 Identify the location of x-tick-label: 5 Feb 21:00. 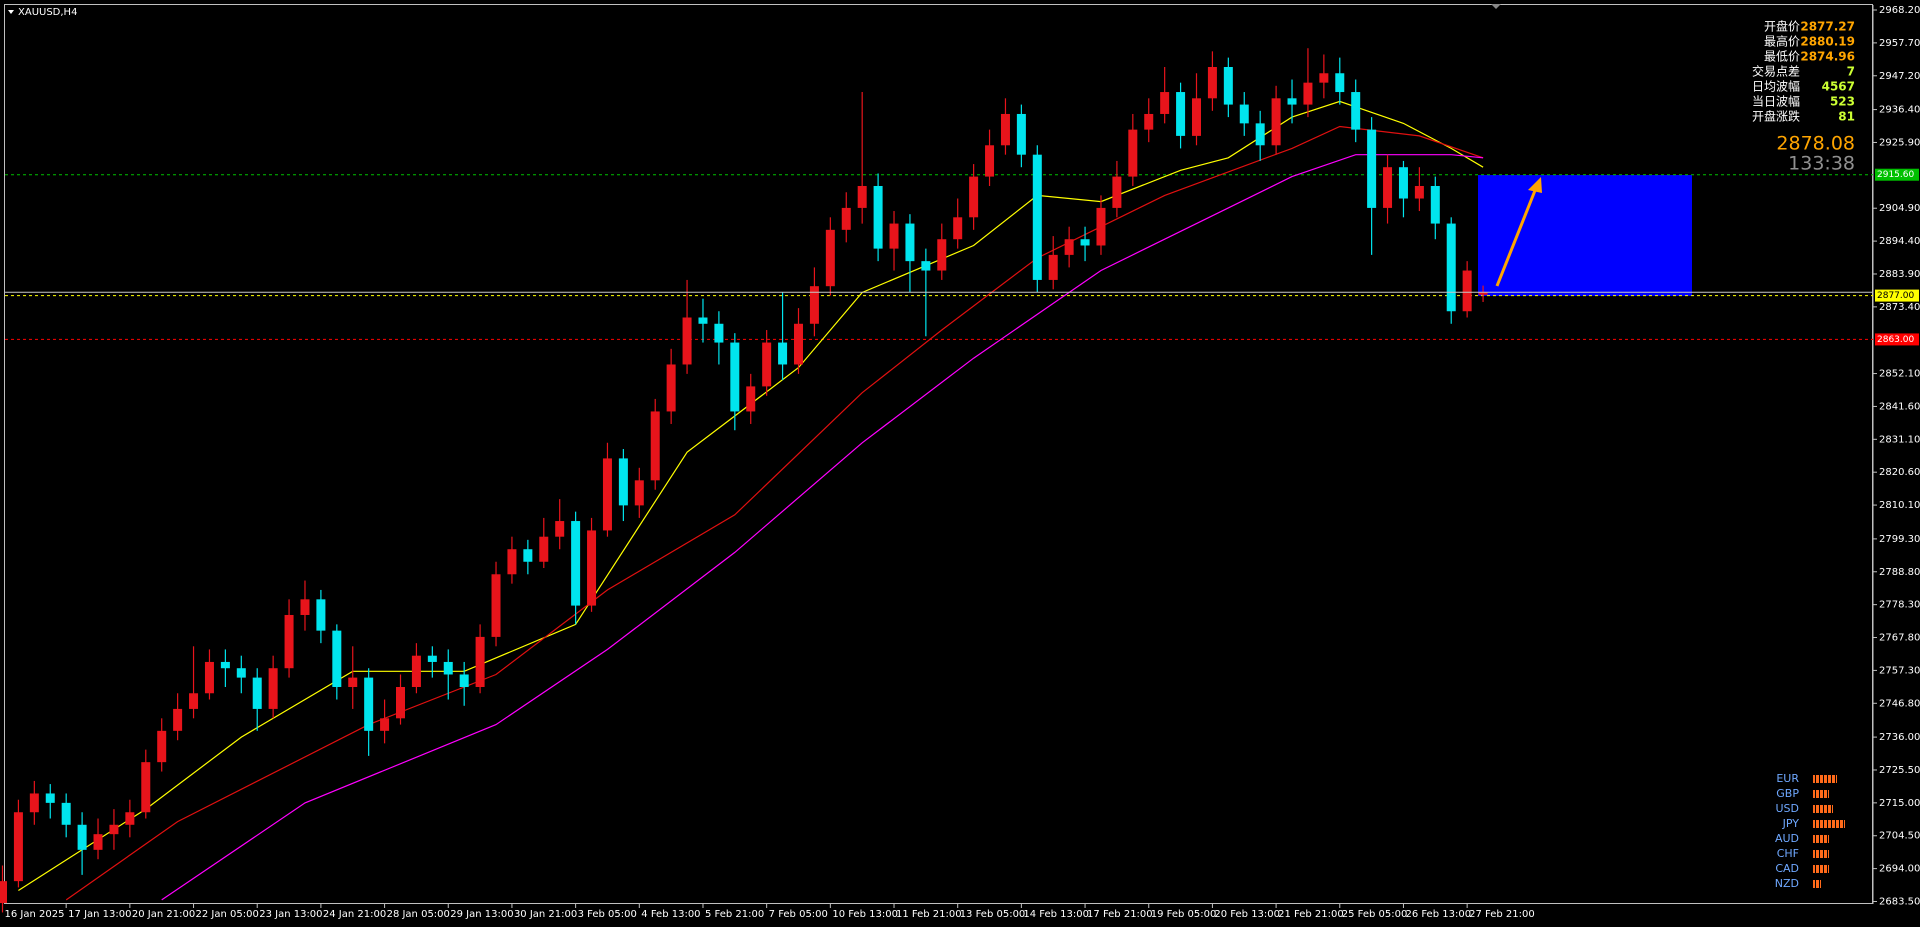
(734, 914).